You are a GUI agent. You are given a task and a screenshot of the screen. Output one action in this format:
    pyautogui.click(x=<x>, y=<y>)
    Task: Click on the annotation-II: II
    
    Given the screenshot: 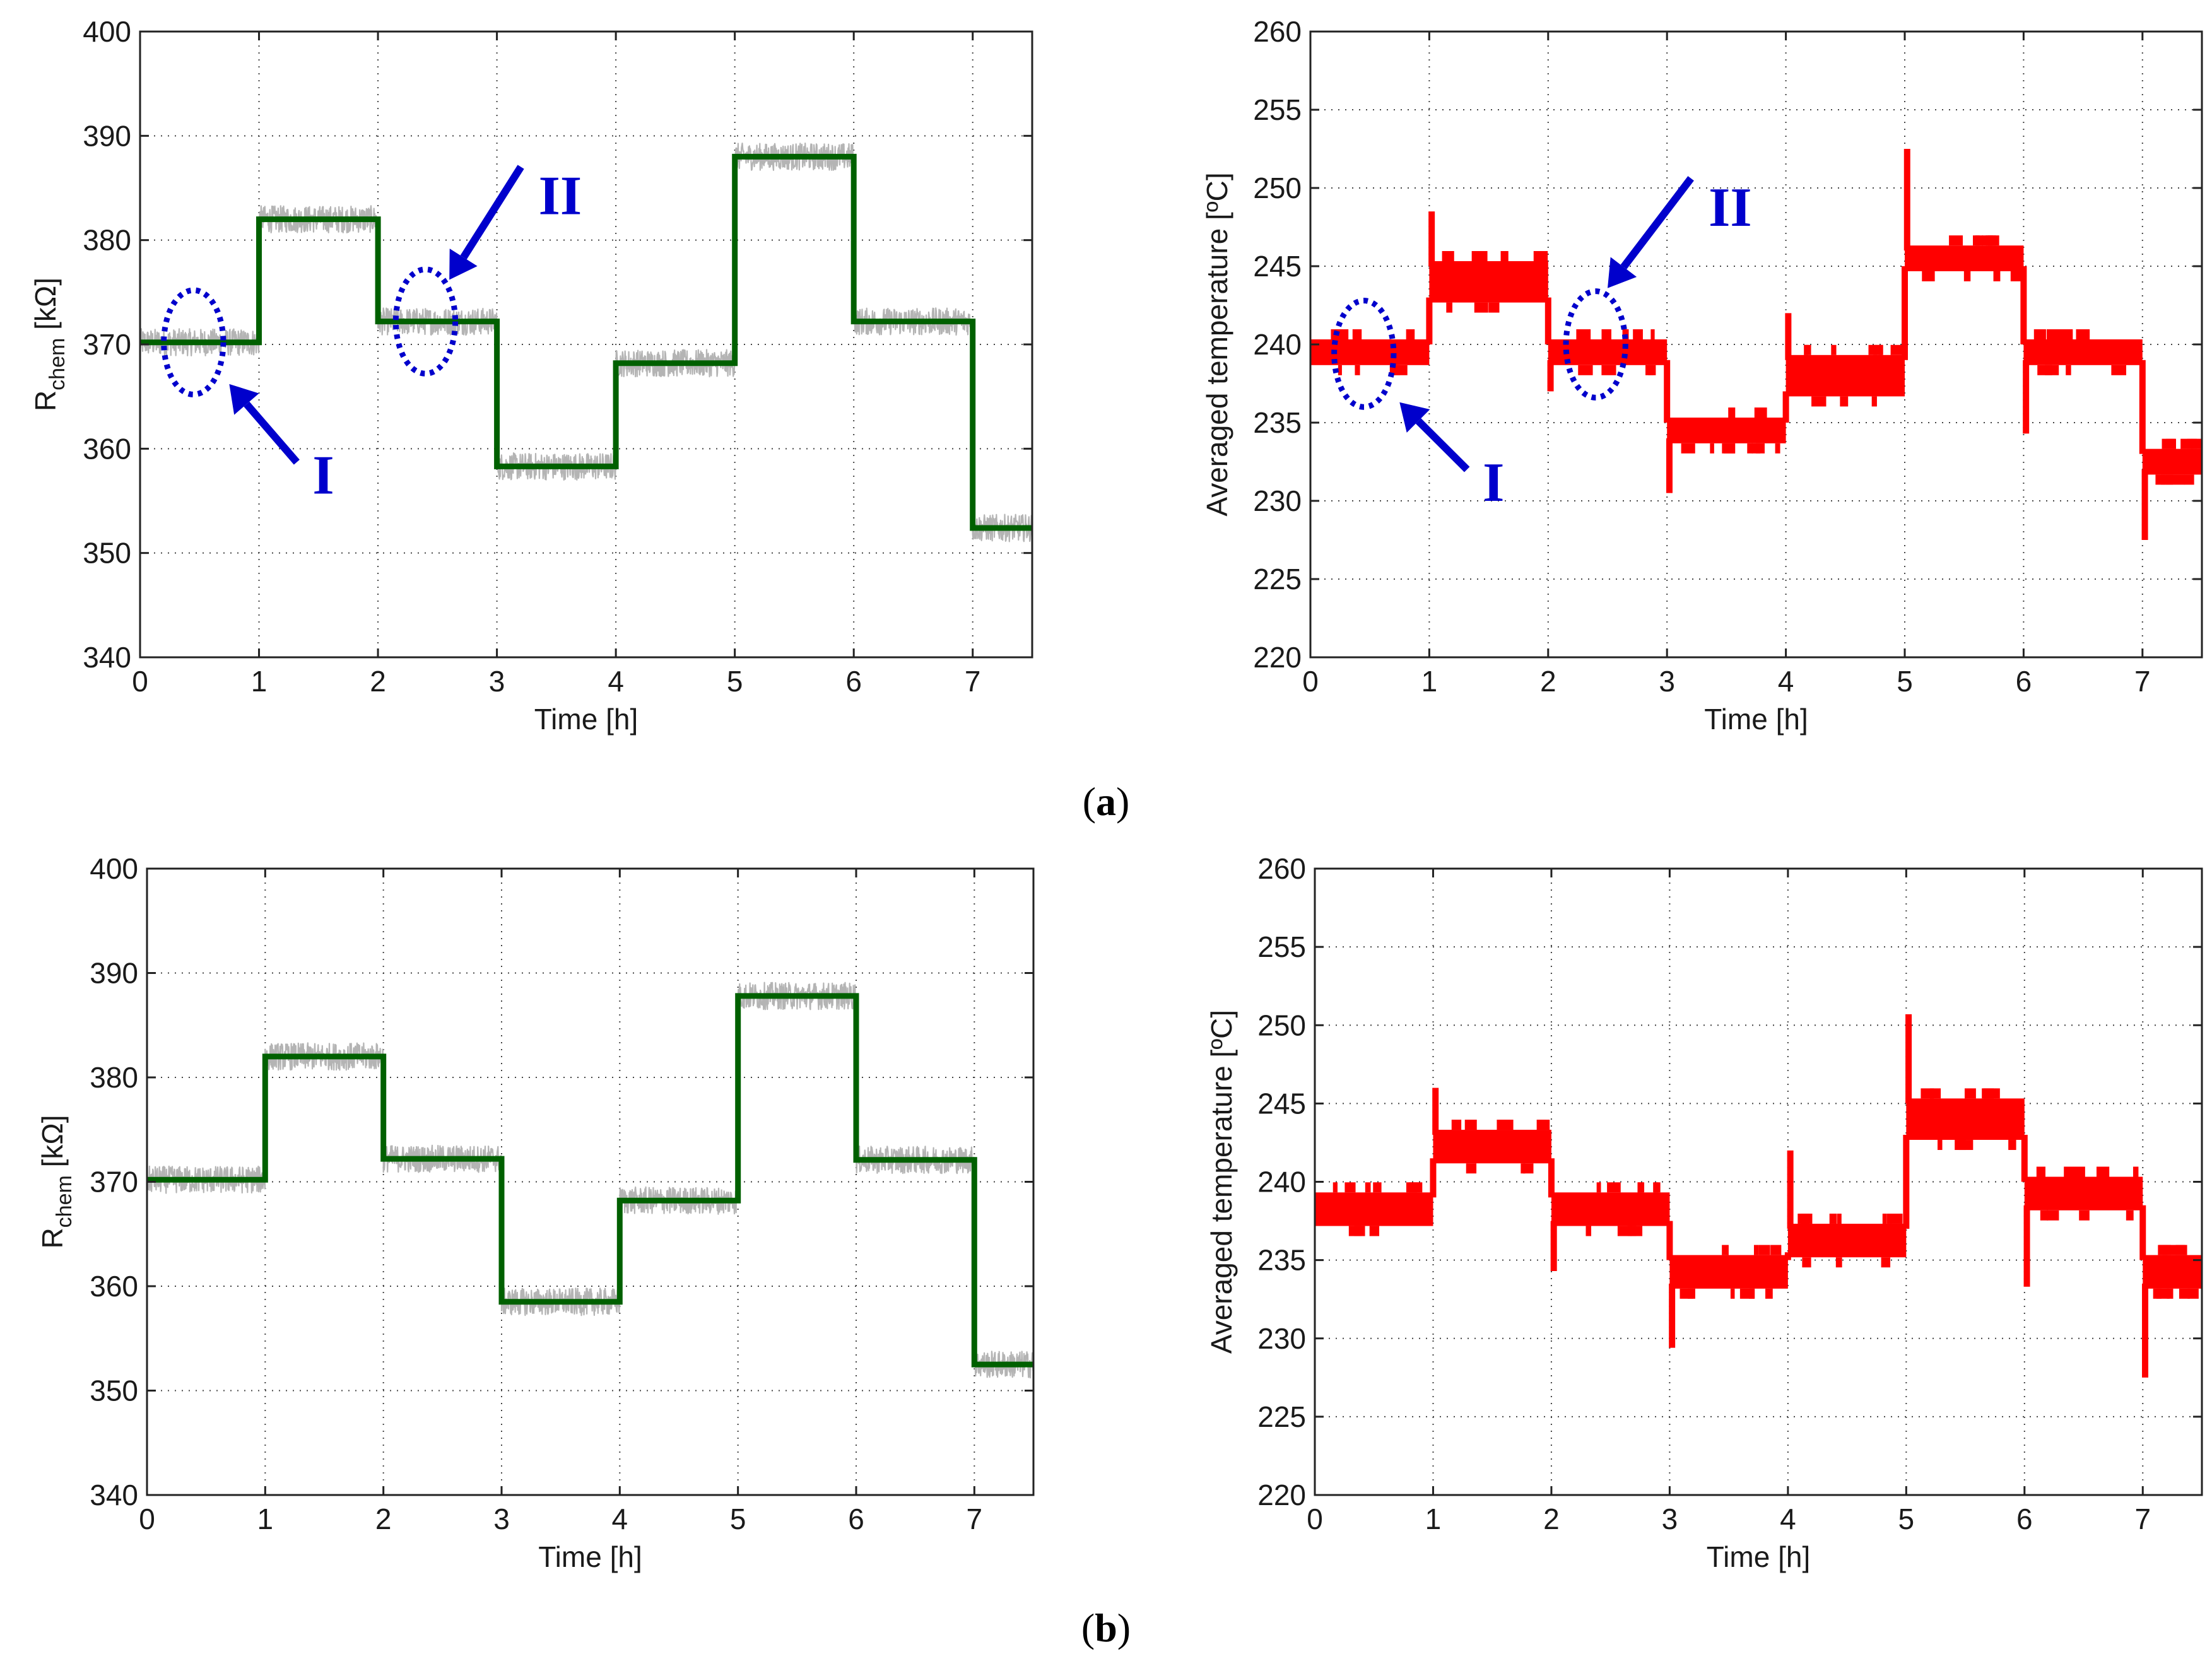 What is the action you would take?
    pyautogui.click(x=487, y=271)
    